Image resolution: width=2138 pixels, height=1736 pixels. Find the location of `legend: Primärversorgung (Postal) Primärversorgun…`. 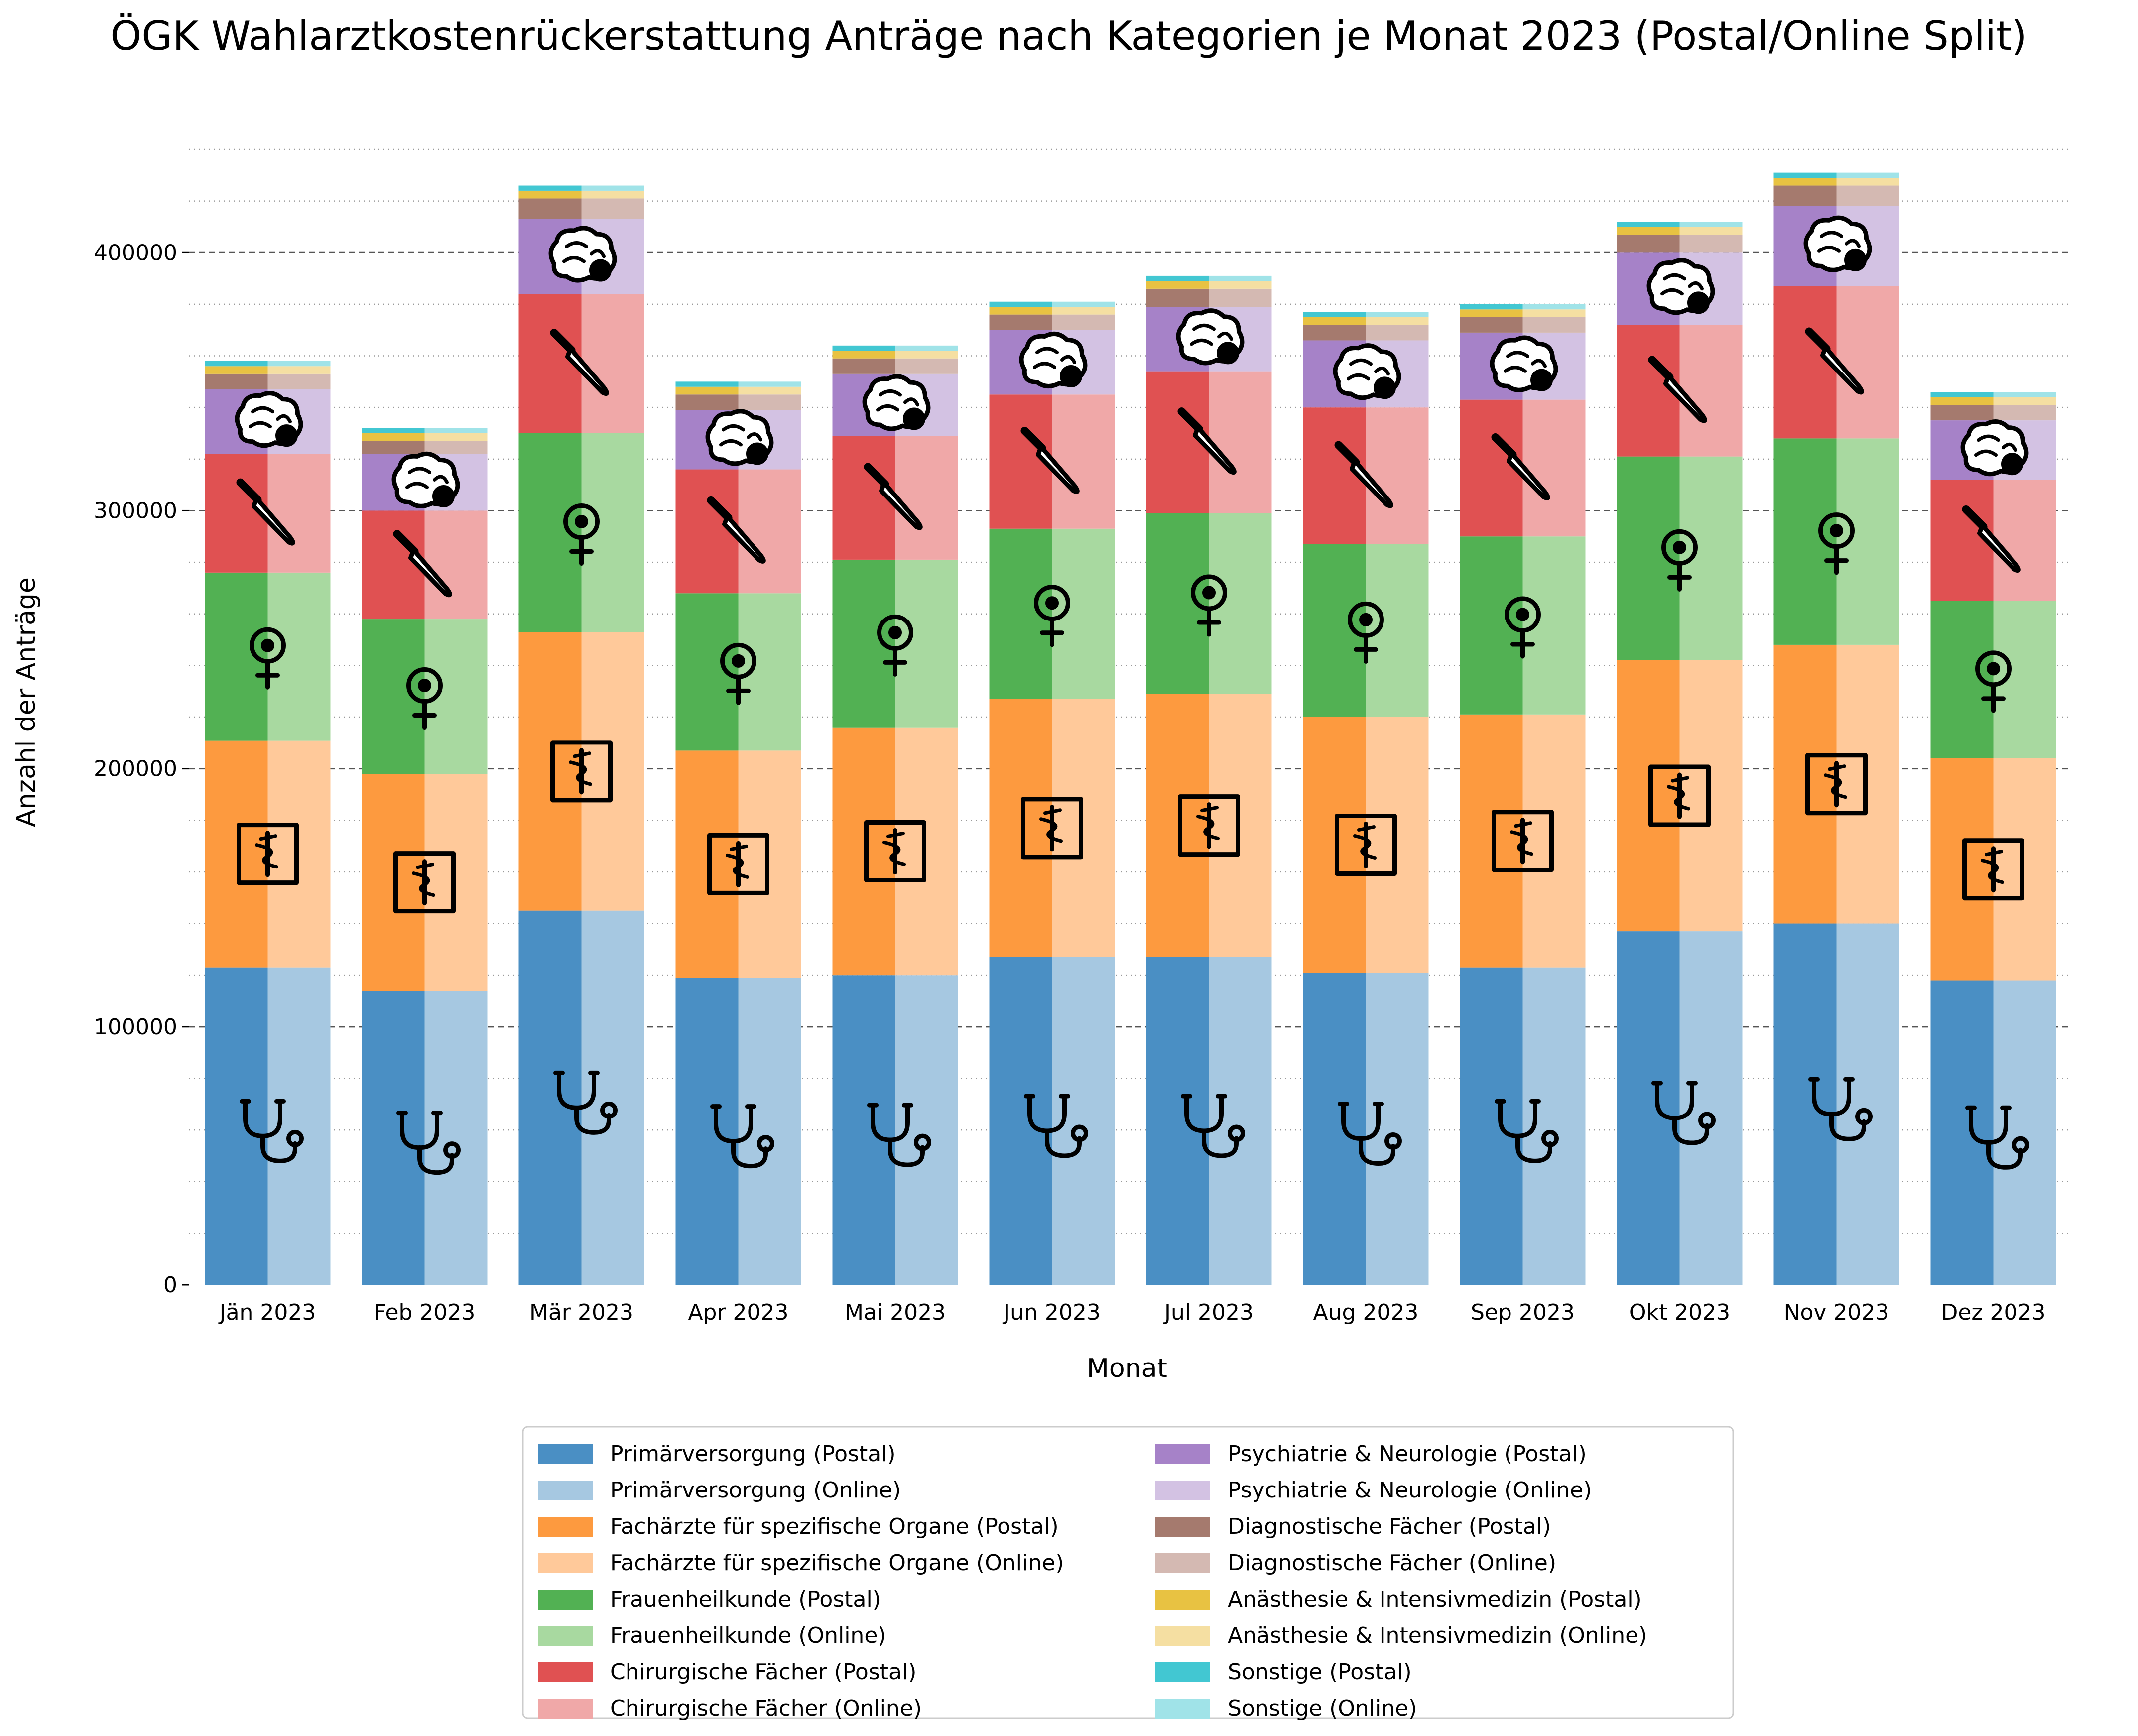

legend: Primärversorgung (Postal) Primärversorgun… is located at coordinates (1128, 1574).